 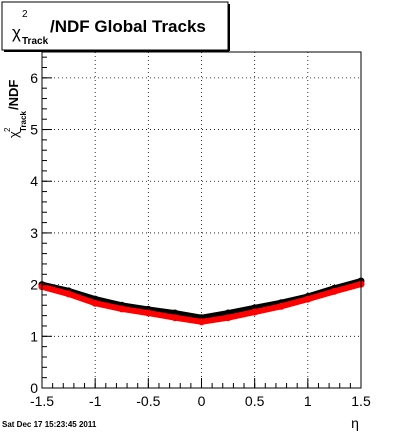 I want to click on y-tick-label: 2, so click(x=34, y=285).